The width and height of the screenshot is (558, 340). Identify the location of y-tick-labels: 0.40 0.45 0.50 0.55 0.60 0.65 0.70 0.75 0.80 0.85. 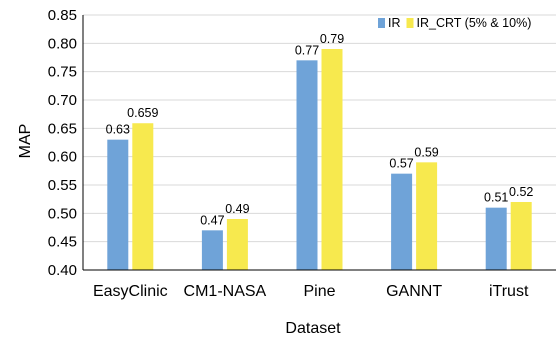
(62, 143).